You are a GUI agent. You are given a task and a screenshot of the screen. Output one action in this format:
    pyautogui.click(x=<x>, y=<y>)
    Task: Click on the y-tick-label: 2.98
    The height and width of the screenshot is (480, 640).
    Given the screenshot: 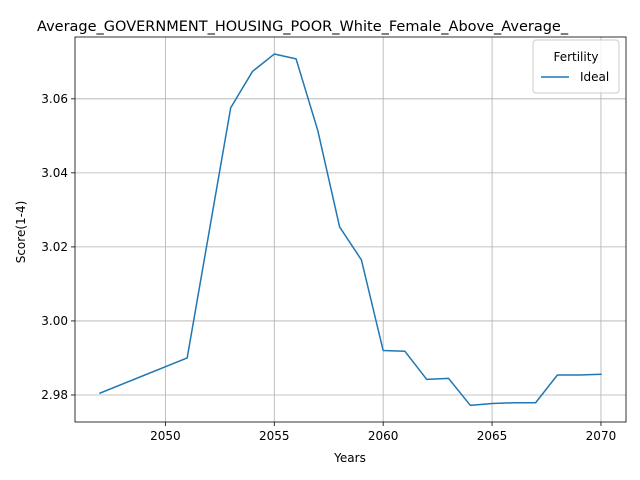 What is the action you would take?
    pyautogui.click(x=54, y=395)
    